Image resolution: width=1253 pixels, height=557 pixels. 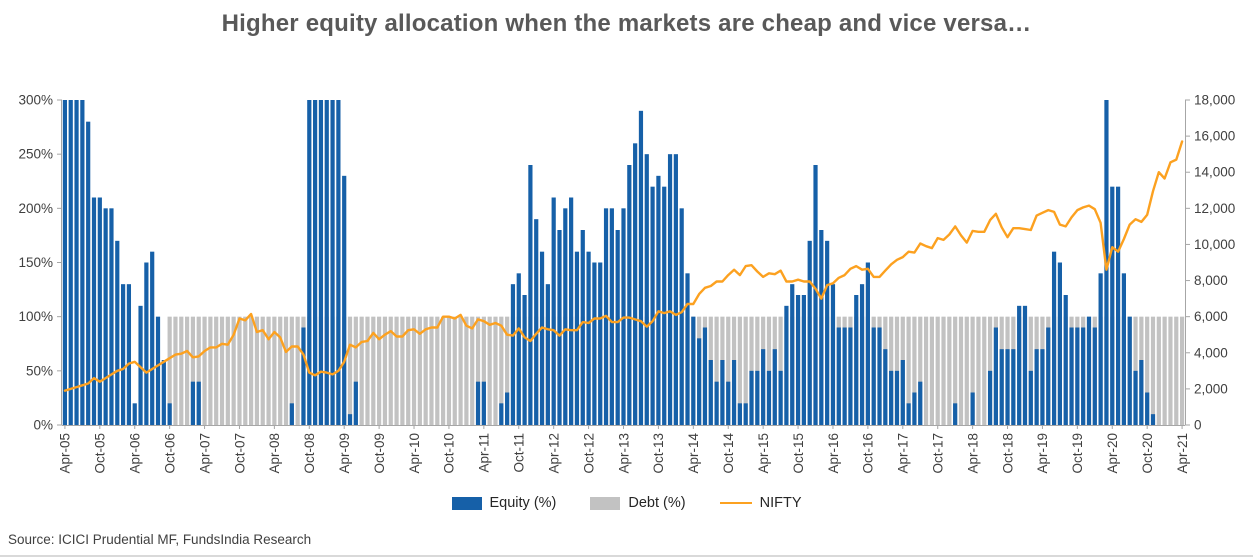 What do you see at coordinates (554, 453) in the screenshot?
I see `svg-text: Apr-12` at bounding box center [554, 453].